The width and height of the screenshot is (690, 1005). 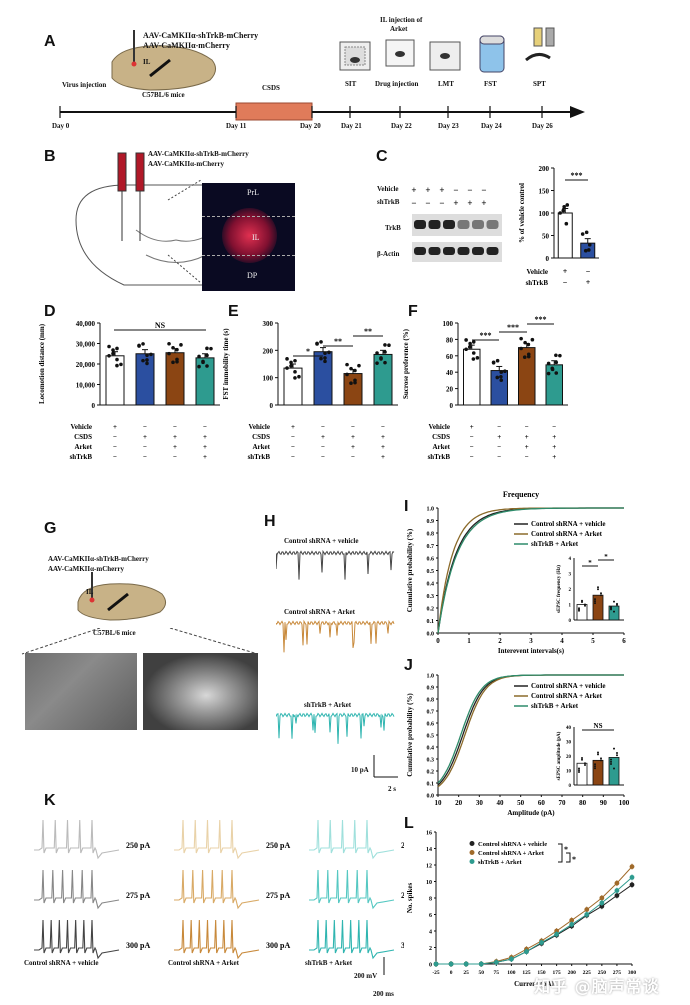 I want to click on x-axis-label: Interevent intervals(s), so click(x=531, y=651).